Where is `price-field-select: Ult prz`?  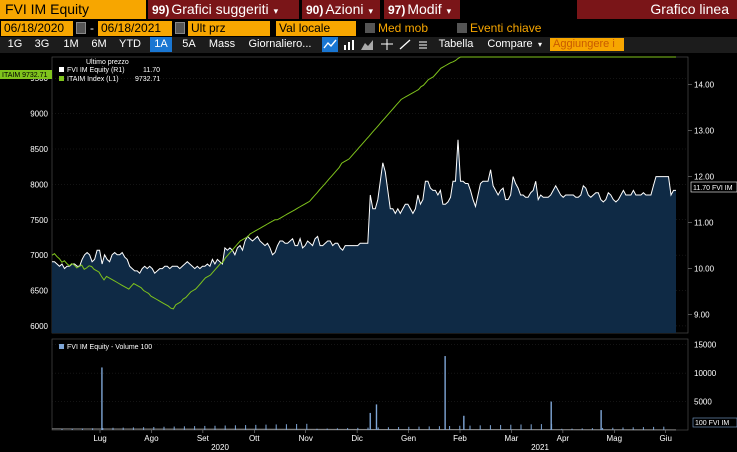 price-field-select: Ult prz is located at coordinates (229, 28).